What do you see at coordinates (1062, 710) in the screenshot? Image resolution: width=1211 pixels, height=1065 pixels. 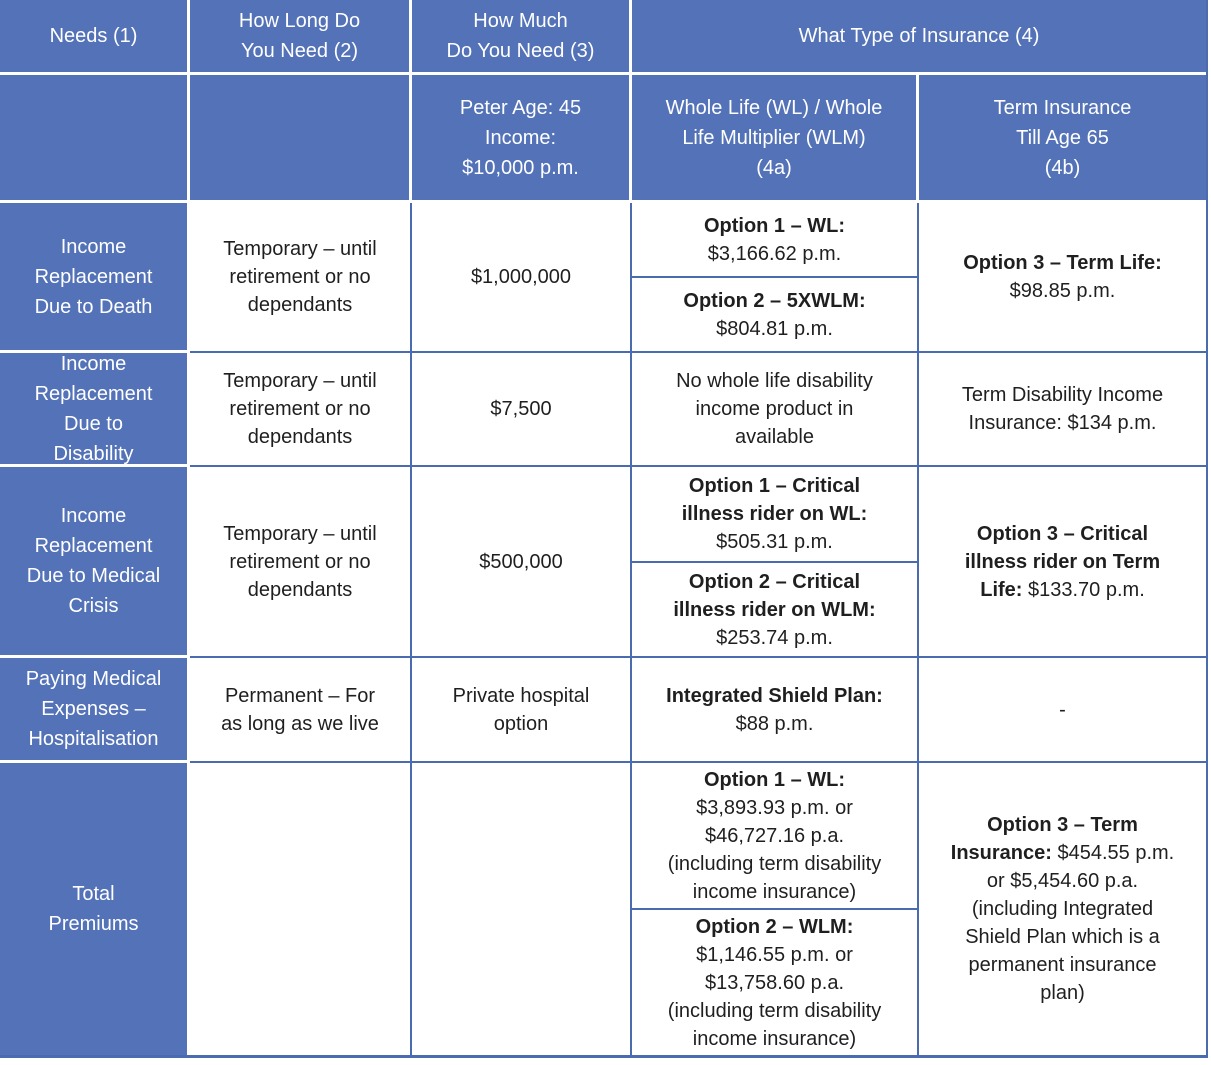 I see `cell-hospitalisation-term: -` at bounding box center [1062, 710].